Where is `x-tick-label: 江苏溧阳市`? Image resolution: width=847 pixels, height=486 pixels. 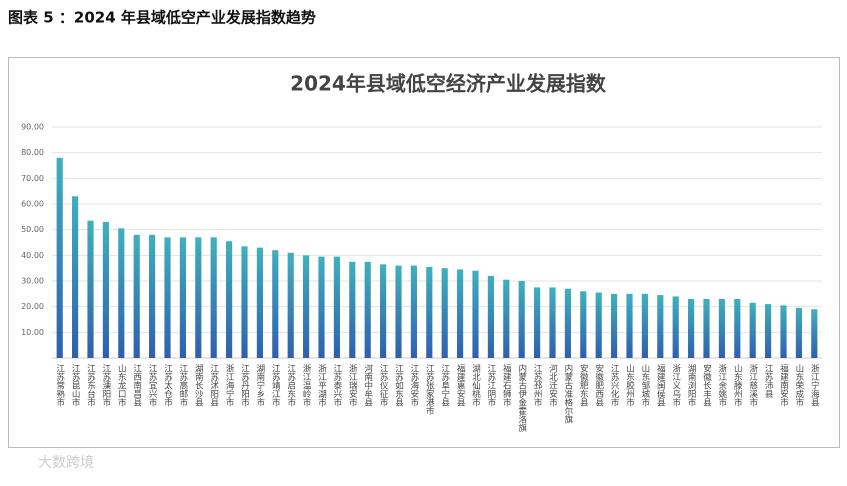
x-tick-label: 江苏溧阳市 is located at coordinates (106, 385).